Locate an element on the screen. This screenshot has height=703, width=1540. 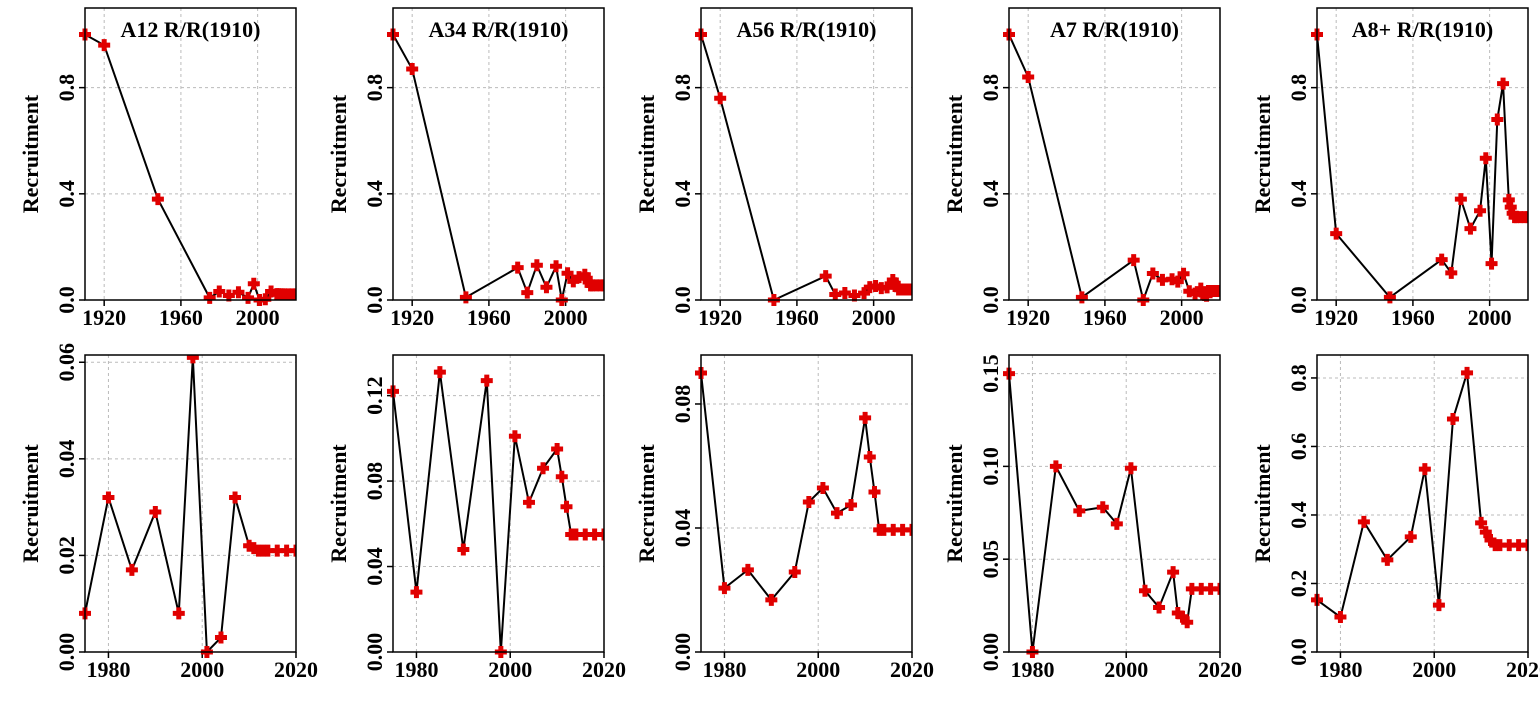
panel-title: A8+ R/R(1910) is located at coordinates (1422, 29).